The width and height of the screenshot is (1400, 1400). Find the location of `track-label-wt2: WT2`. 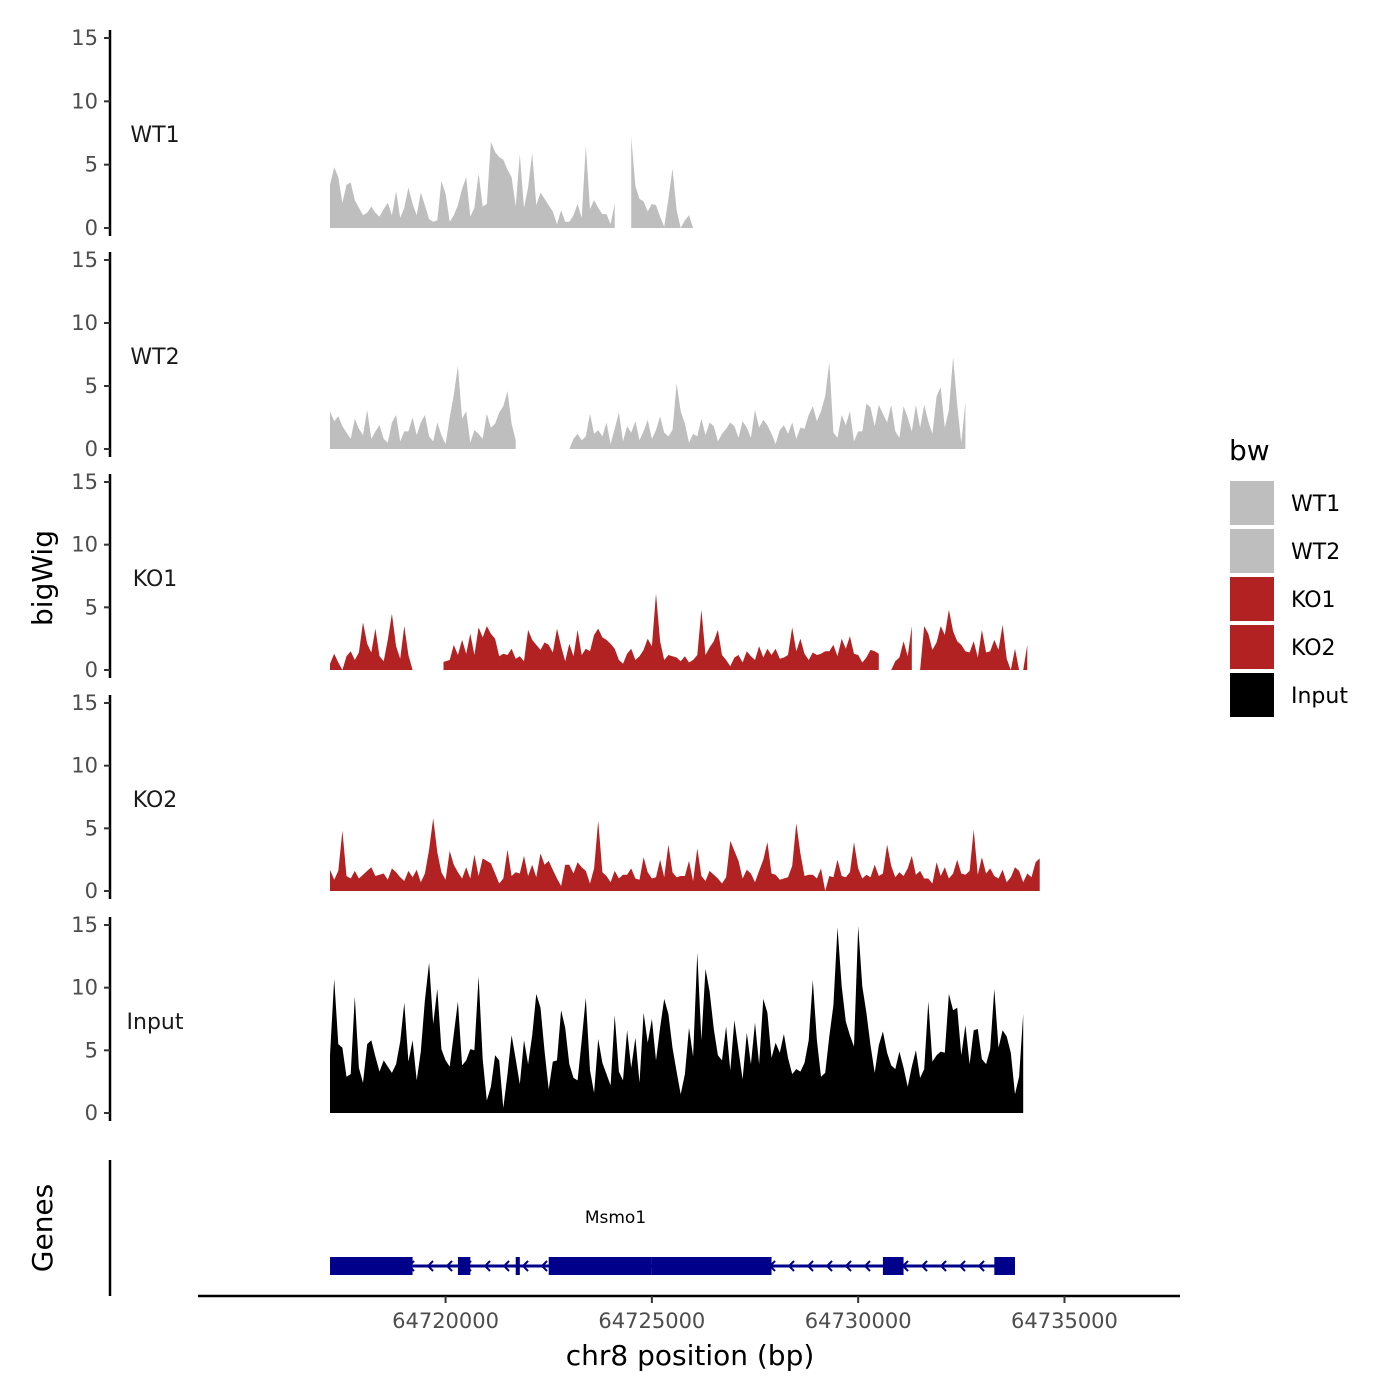

track-label-wt2: WT2 is located at coordinates (154, 357).